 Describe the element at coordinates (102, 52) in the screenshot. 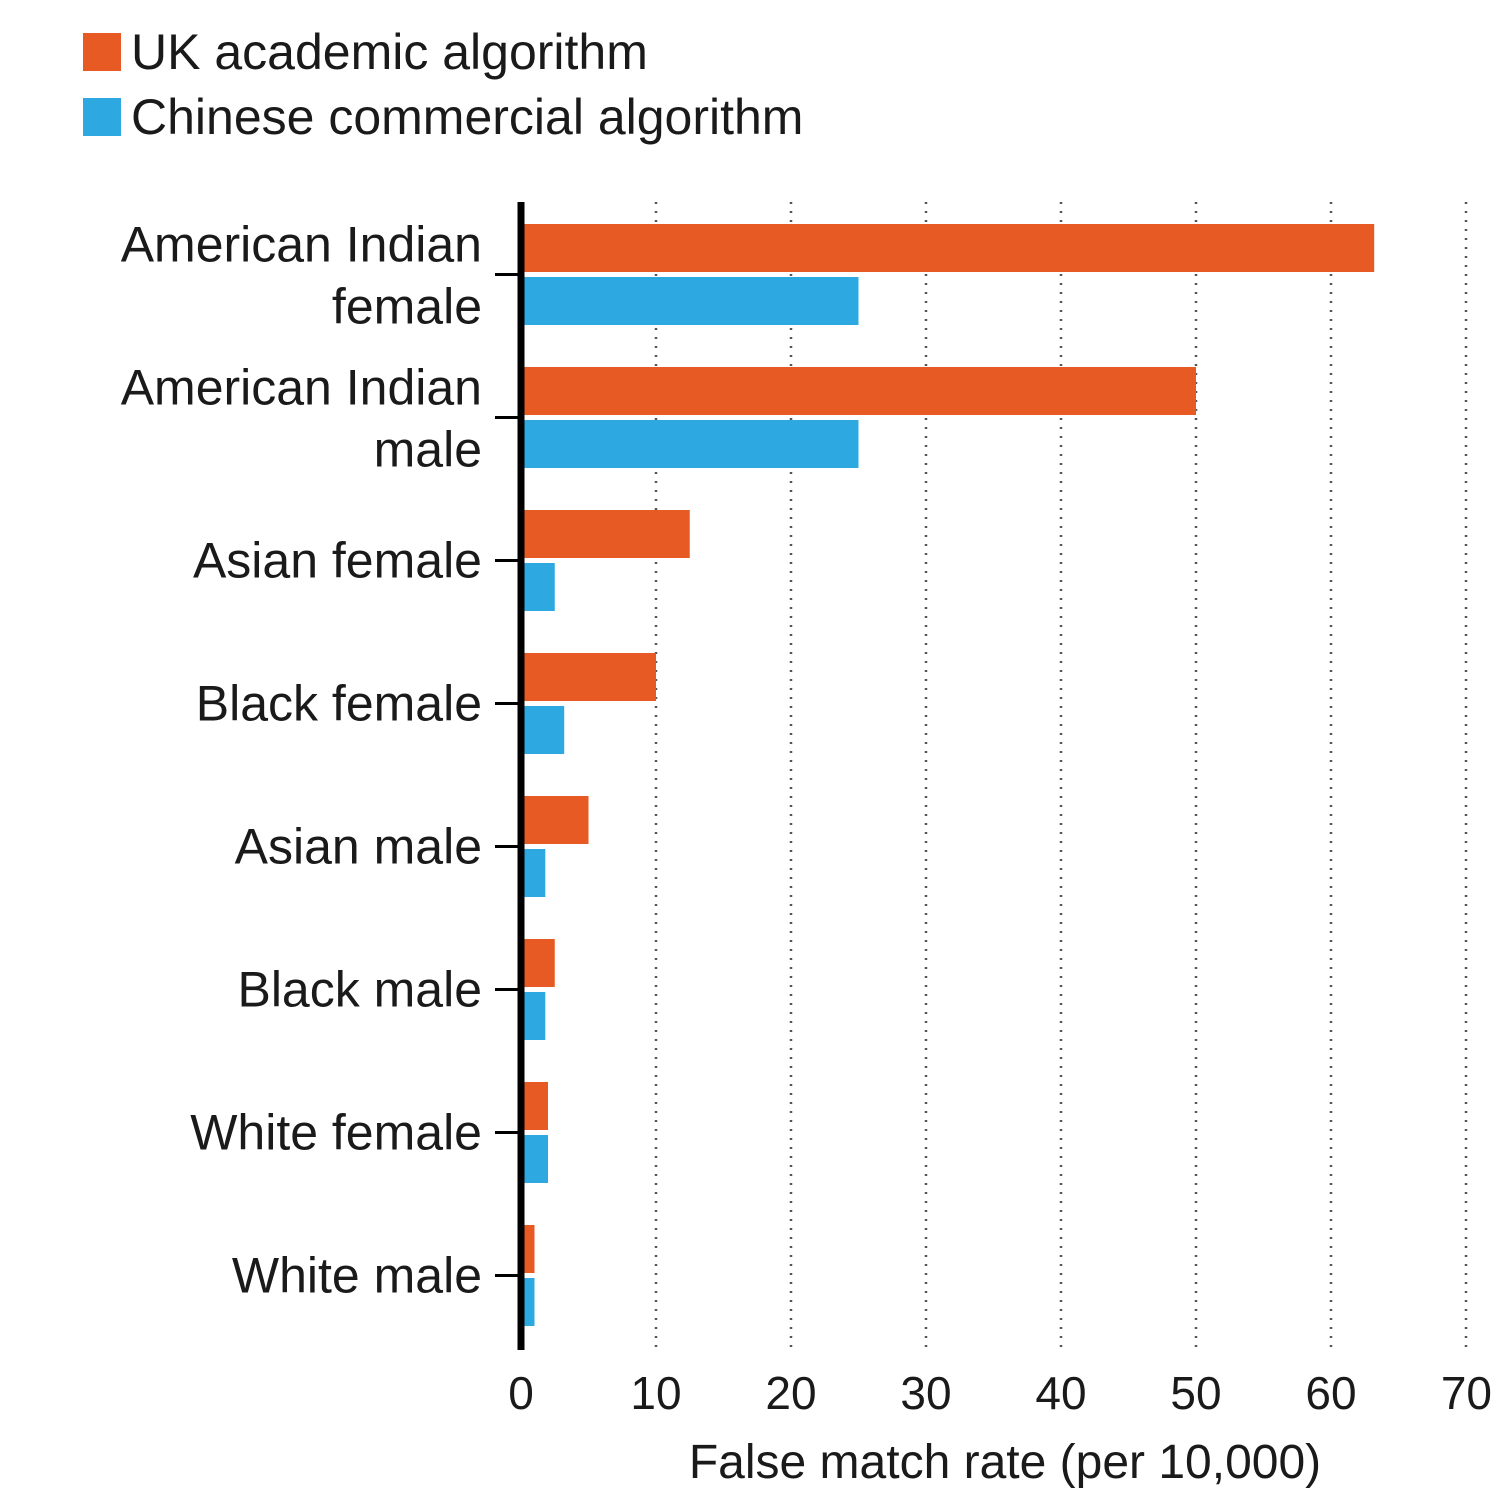

I see `legend-swatch-uk-academic-algorithm` at that location.